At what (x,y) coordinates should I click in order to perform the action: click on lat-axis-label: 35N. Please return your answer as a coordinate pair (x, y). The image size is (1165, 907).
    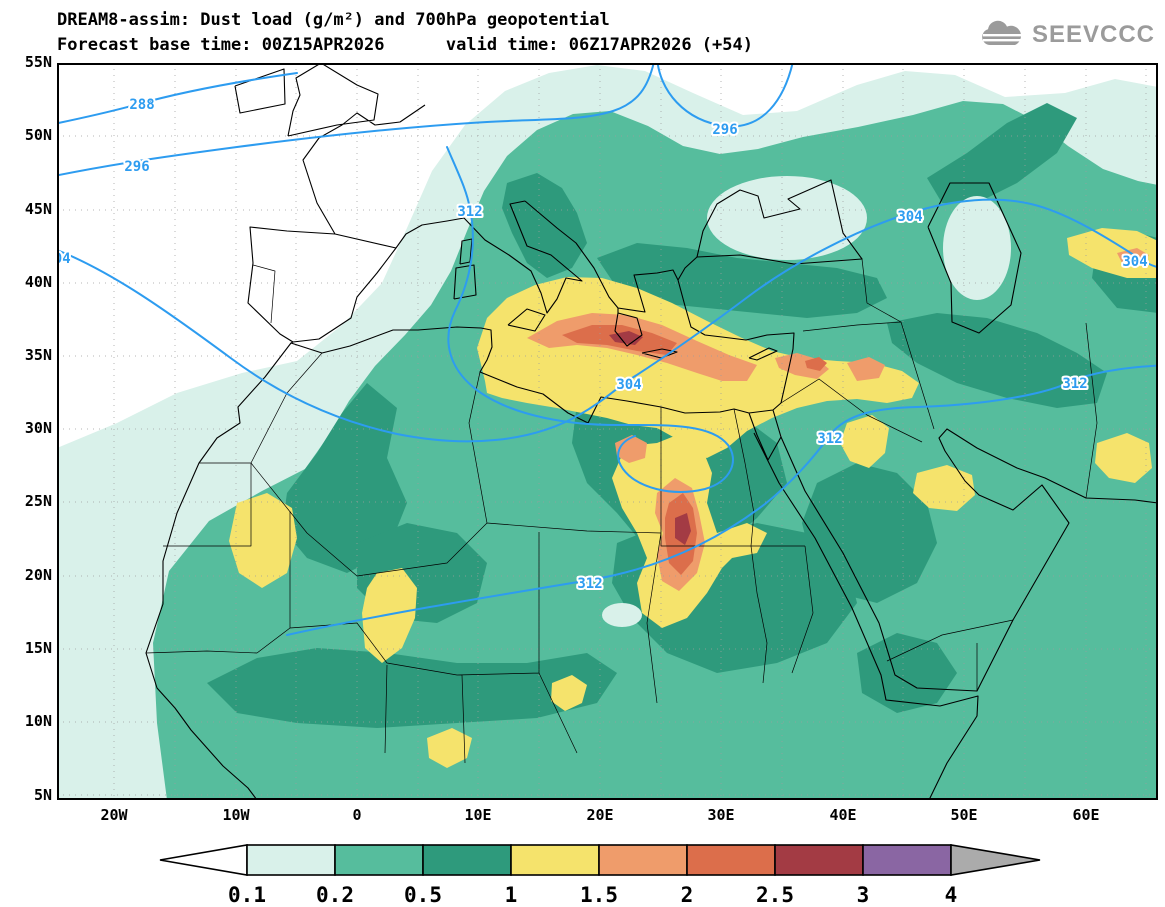
    Looking at the image, I should click on (38, 355).